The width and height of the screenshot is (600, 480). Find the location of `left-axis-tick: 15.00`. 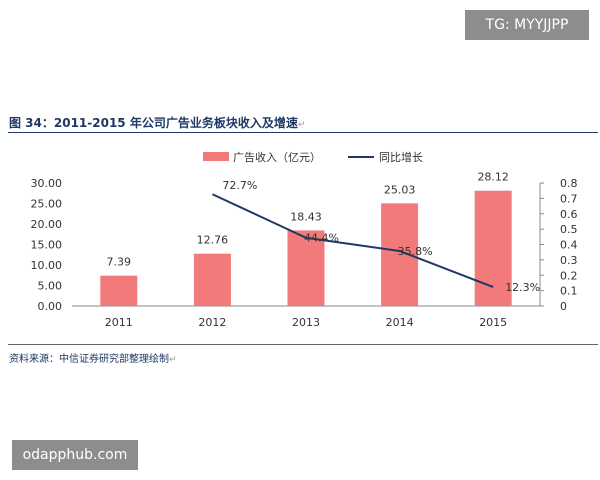

left-axis-tick: 15.00 is located at coordinates (47, 245).